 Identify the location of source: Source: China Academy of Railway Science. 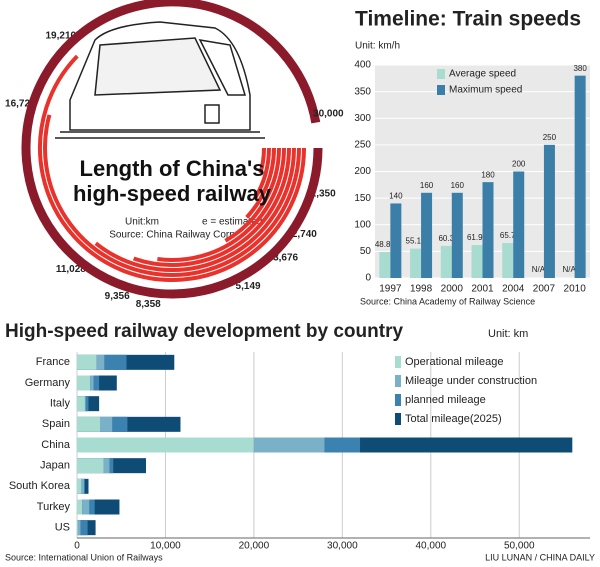
(447, 301).